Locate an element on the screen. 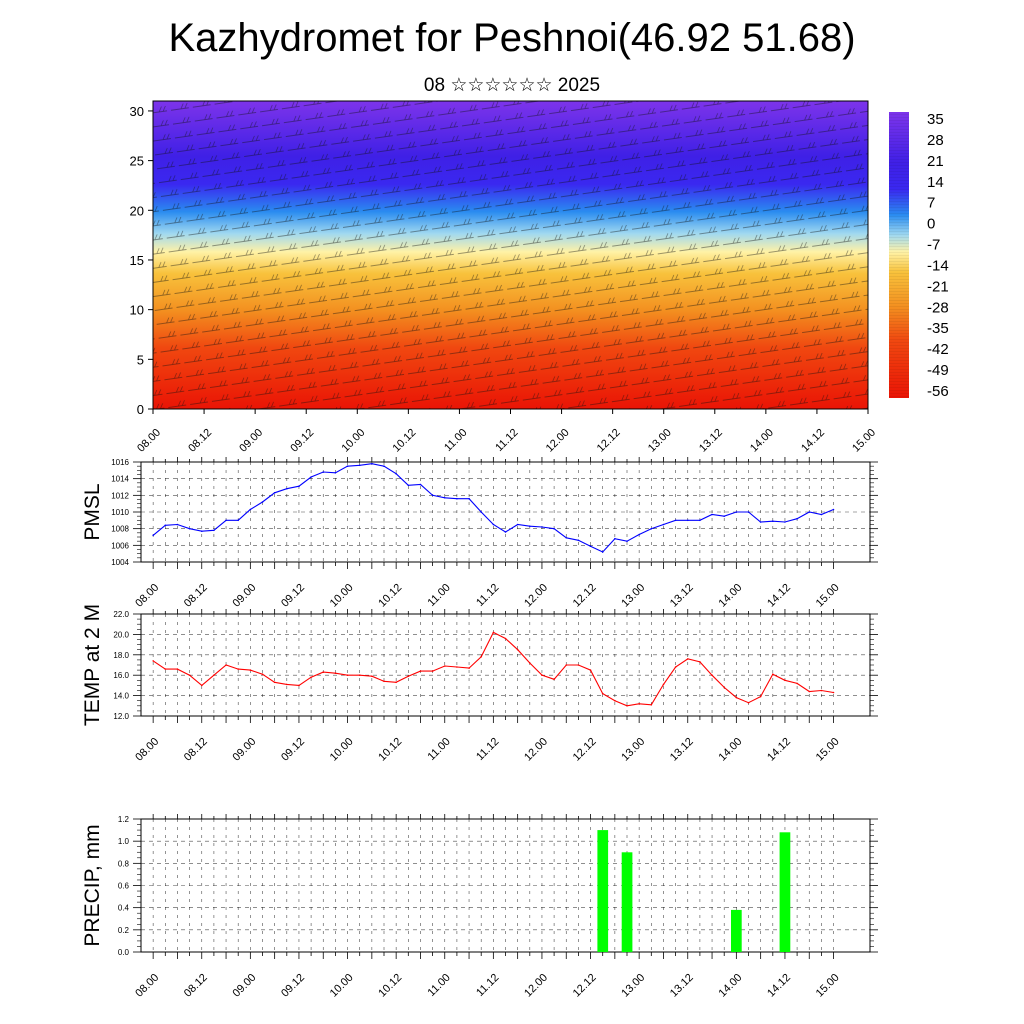 The height and width of the screenshot is (1024, 1024). heatmap-x-tick-label: 10.12 is located at coordinates (405, 441).